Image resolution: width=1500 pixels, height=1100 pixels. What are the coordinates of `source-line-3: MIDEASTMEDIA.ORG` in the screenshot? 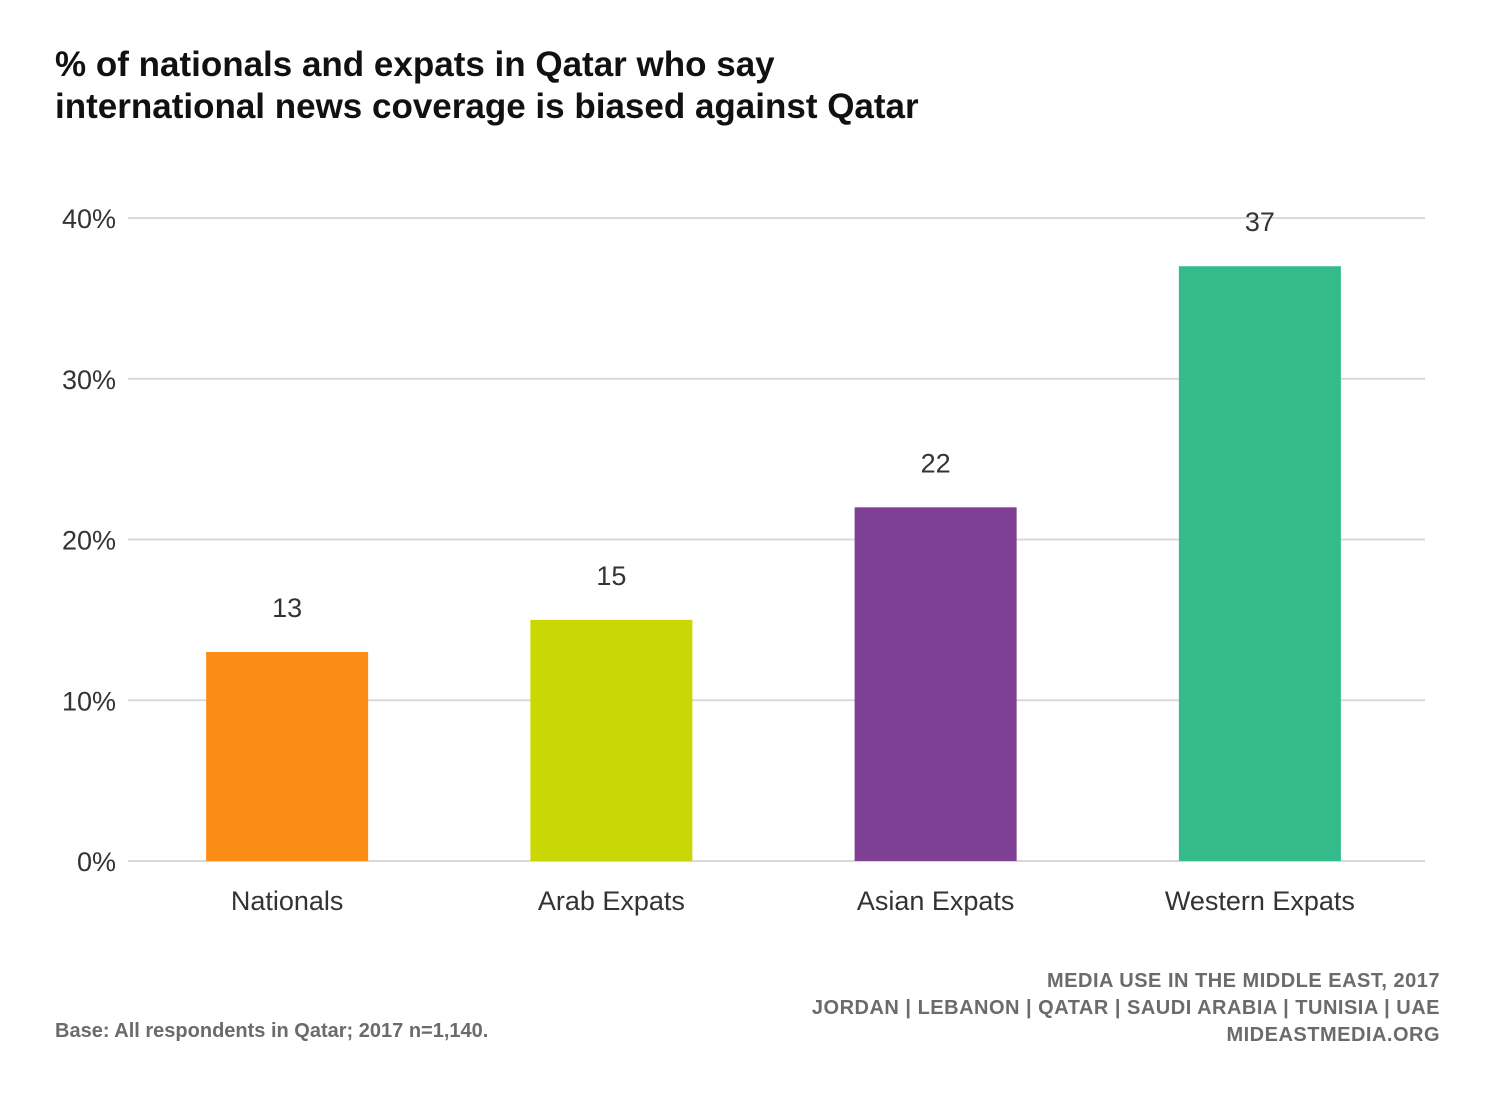 It's located at (1333, 1035).